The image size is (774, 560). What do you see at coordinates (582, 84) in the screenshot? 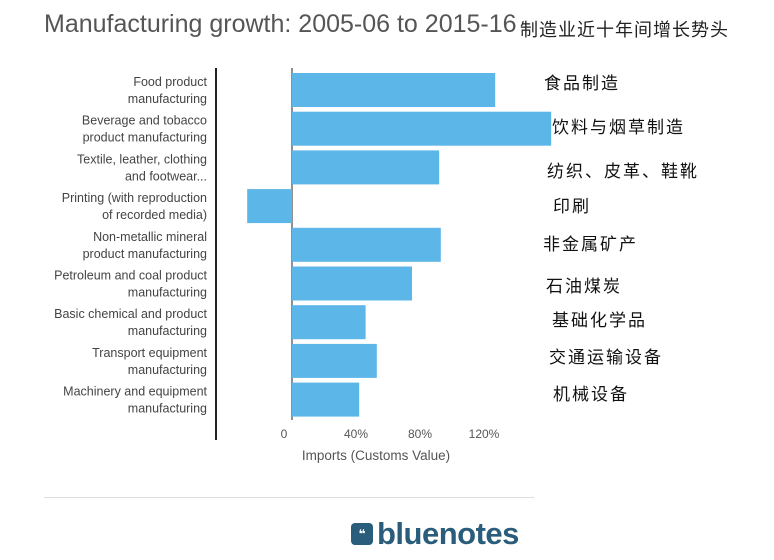
I see `category-label-cn-1: 食品制造` at bounding box center [582, 84].